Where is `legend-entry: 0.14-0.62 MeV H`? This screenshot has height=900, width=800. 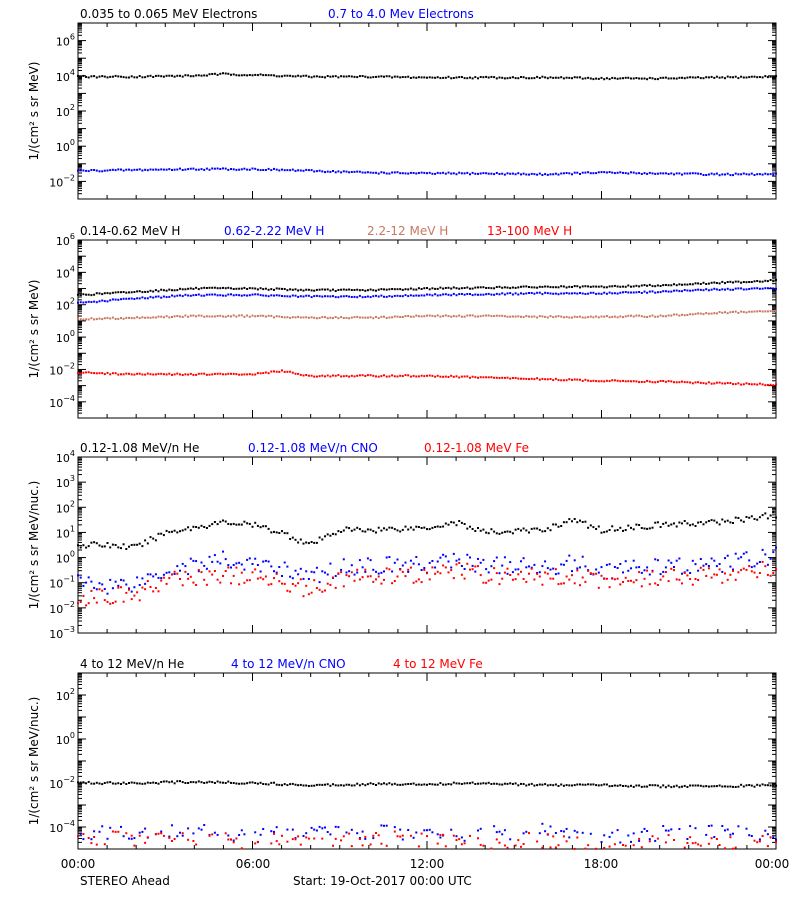
legend-entry: 0.14-0.62 MeV H is located at coordinates (130, 231).